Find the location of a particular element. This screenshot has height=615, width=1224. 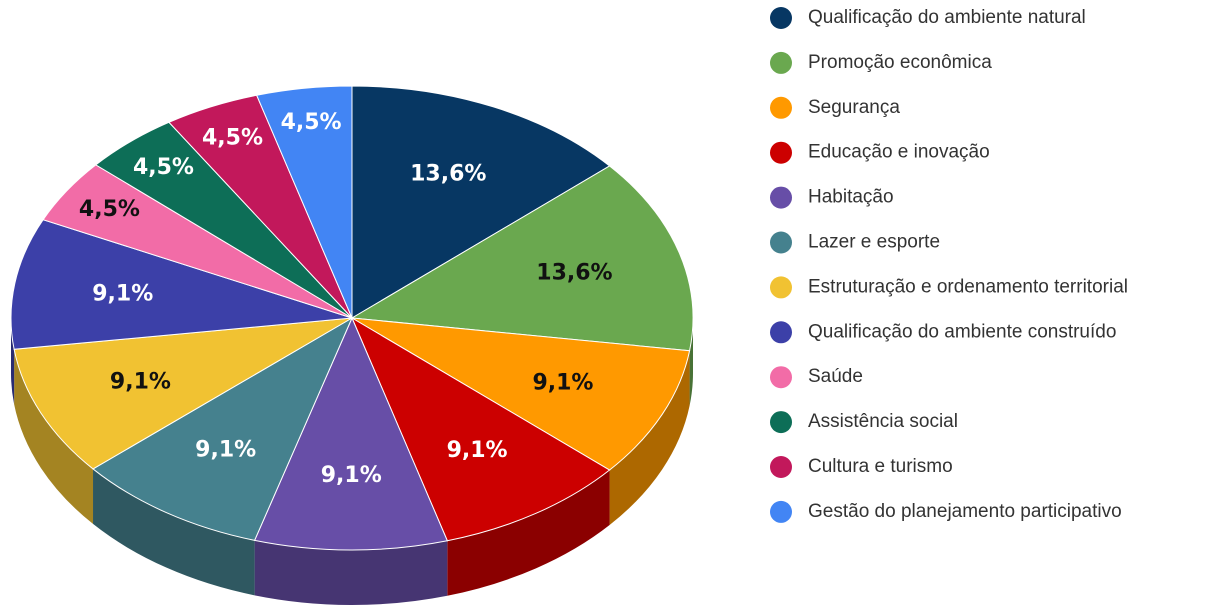

legend-label: Lazer e esporte is located at coordinates (874, 242).